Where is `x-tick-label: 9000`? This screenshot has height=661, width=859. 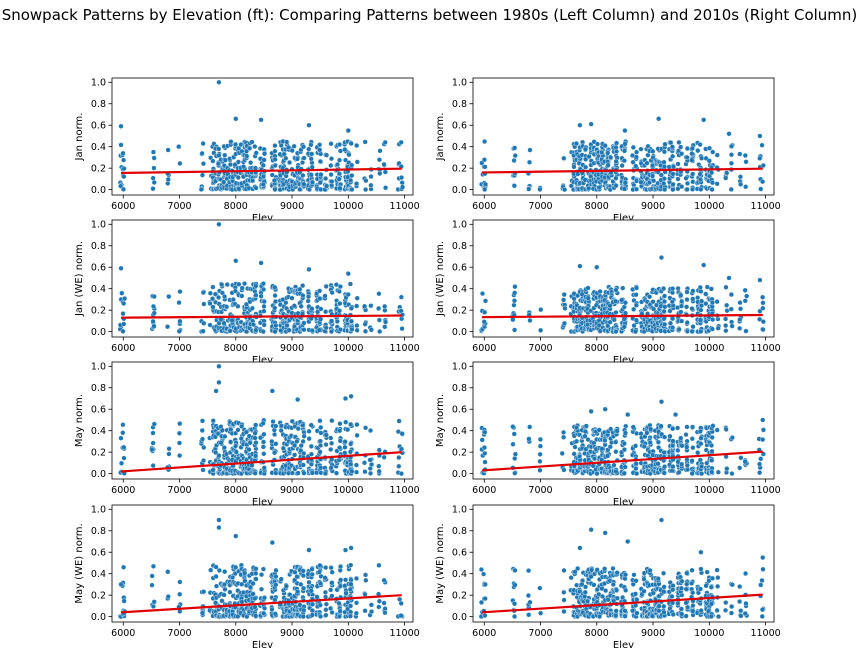 x-tick-label: 9000 is located at coordinates (292, 633).